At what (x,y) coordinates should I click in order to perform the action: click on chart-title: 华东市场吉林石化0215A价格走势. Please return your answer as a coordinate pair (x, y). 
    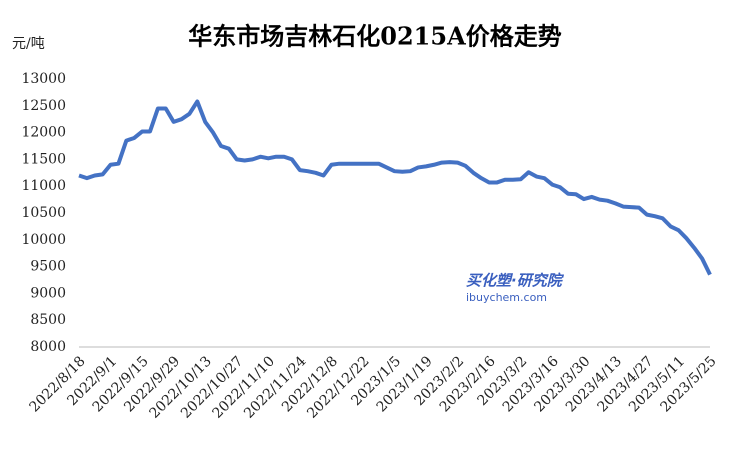
    Looking at the image, I should click on (374, 36).